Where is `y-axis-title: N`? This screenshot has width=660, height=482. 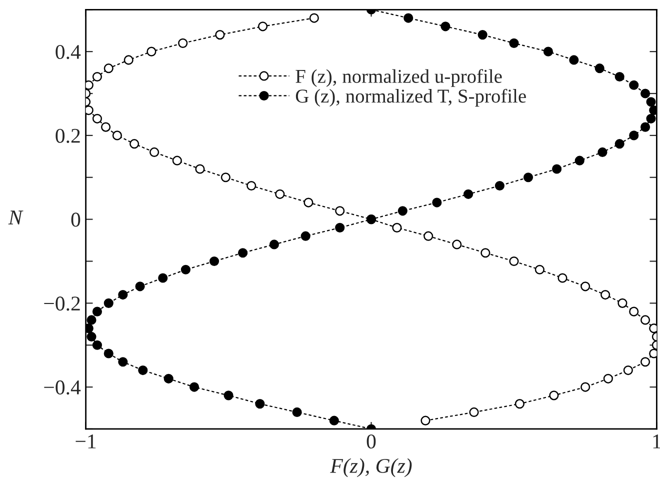 y-axis-title: N is located at coordinates (16, 217).